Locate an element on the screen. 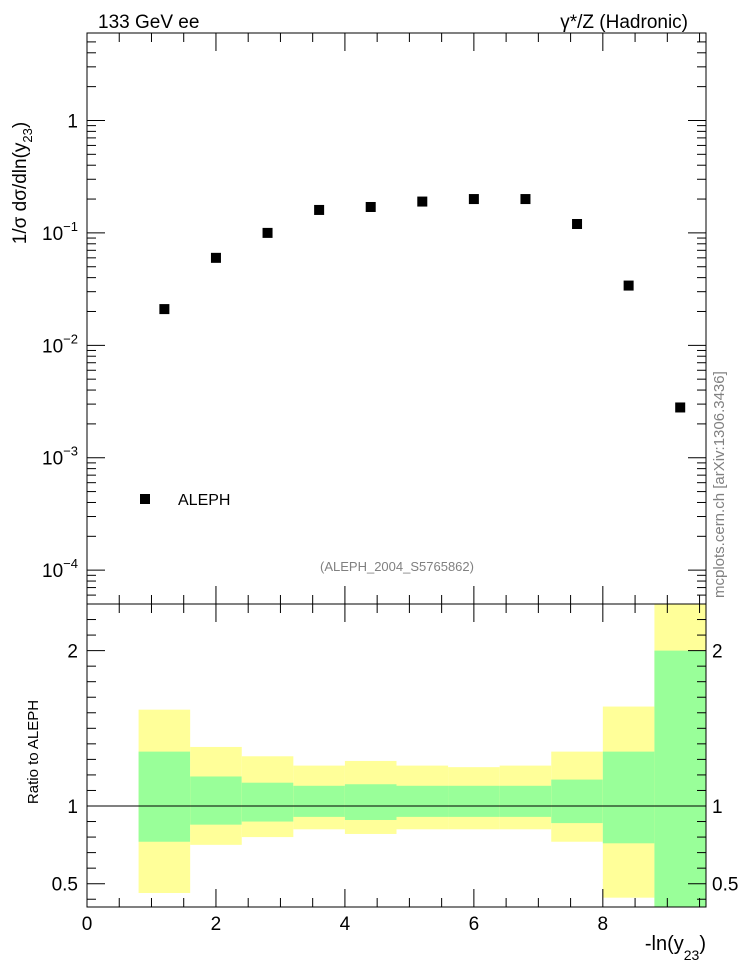 This screenshot has height=972, width=746. main-y-tick-label: 10⁻¹ is located at coordinates (60, 232).